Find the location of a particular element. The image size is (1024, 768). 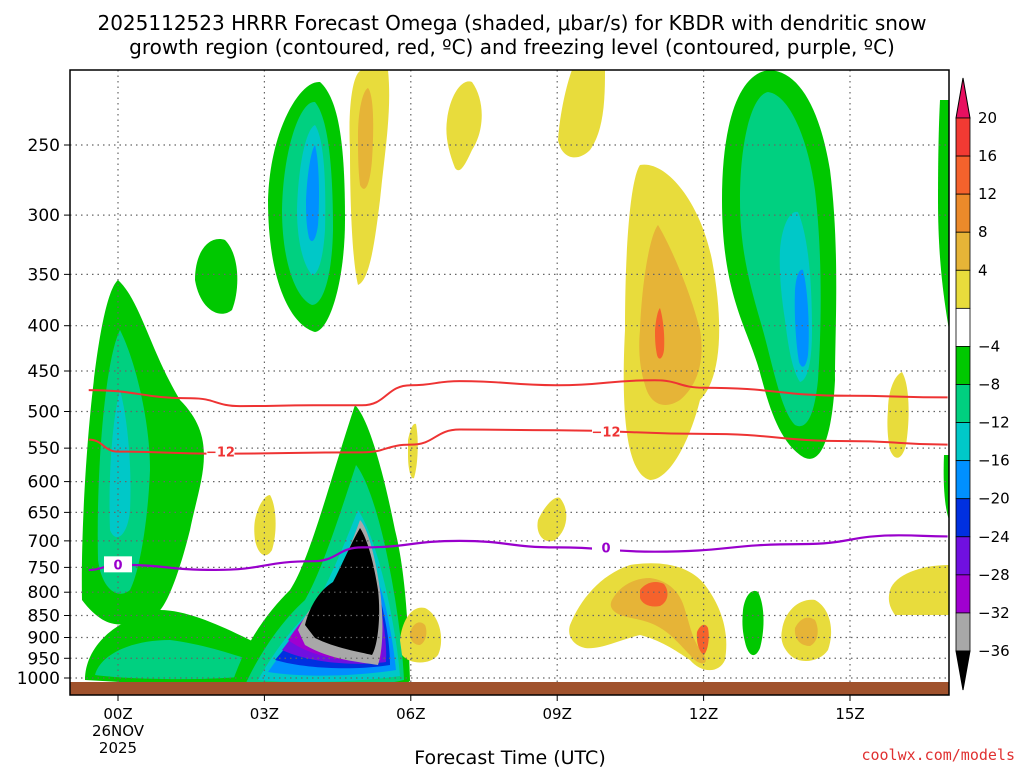

x-tick-label-15Z: 15Z is located at coordinates (849, 714).